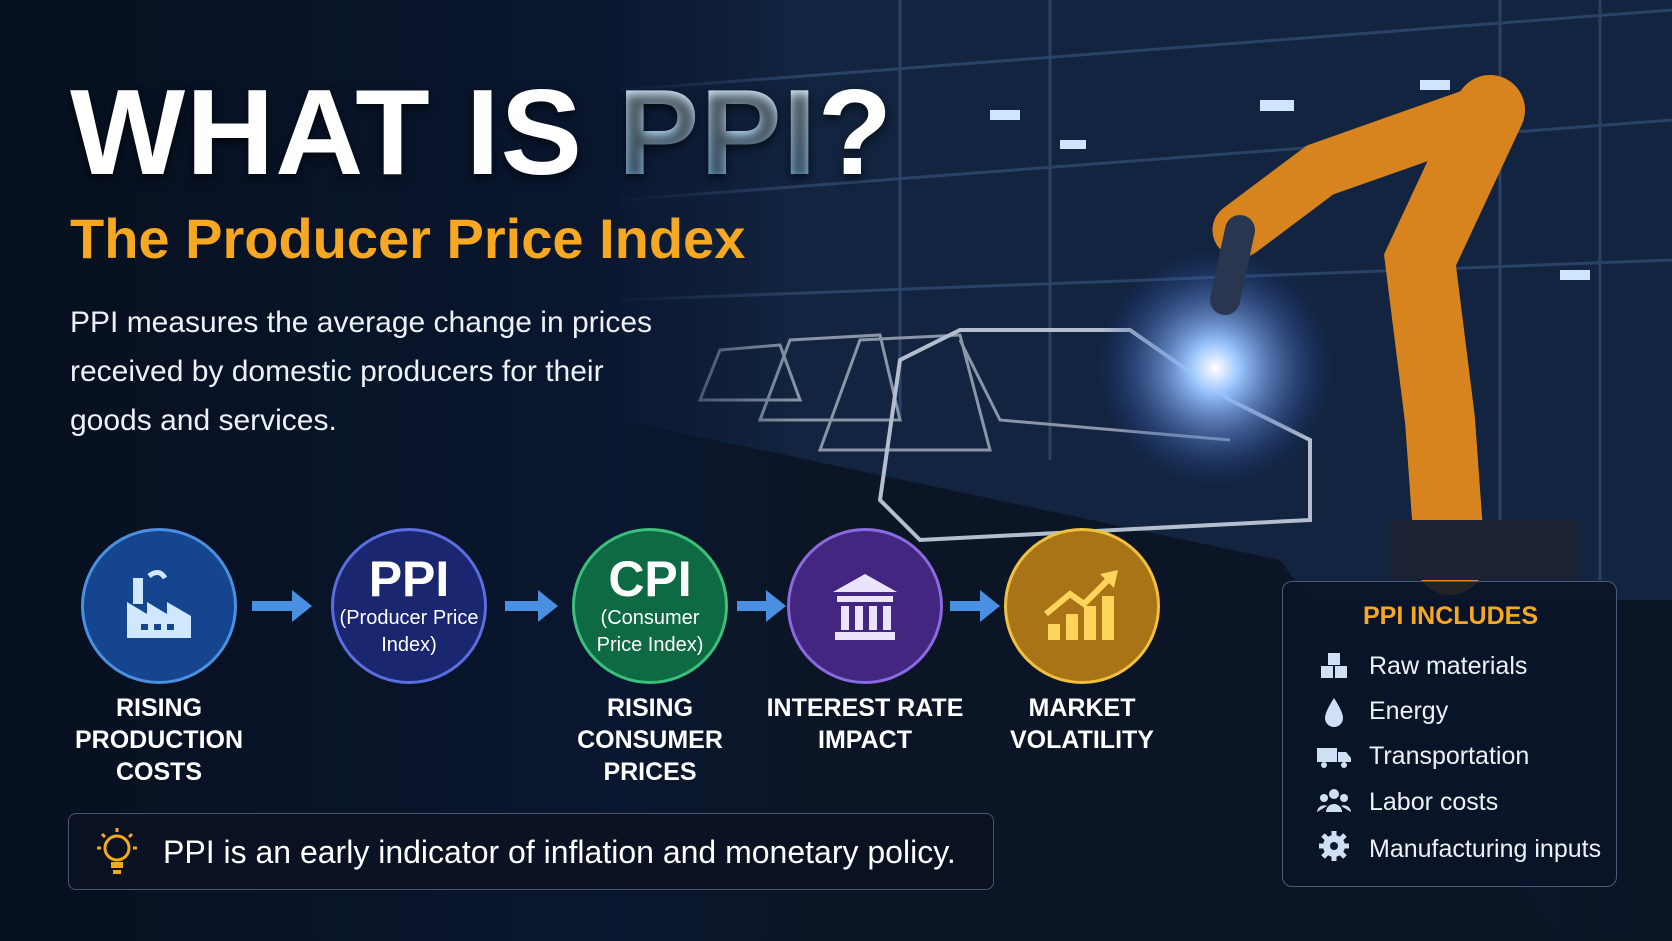 The width and height of the screenshot is (1672, 941). I want to click on flow-label: RISING CONSUMER PRICES, so click(650, 740).